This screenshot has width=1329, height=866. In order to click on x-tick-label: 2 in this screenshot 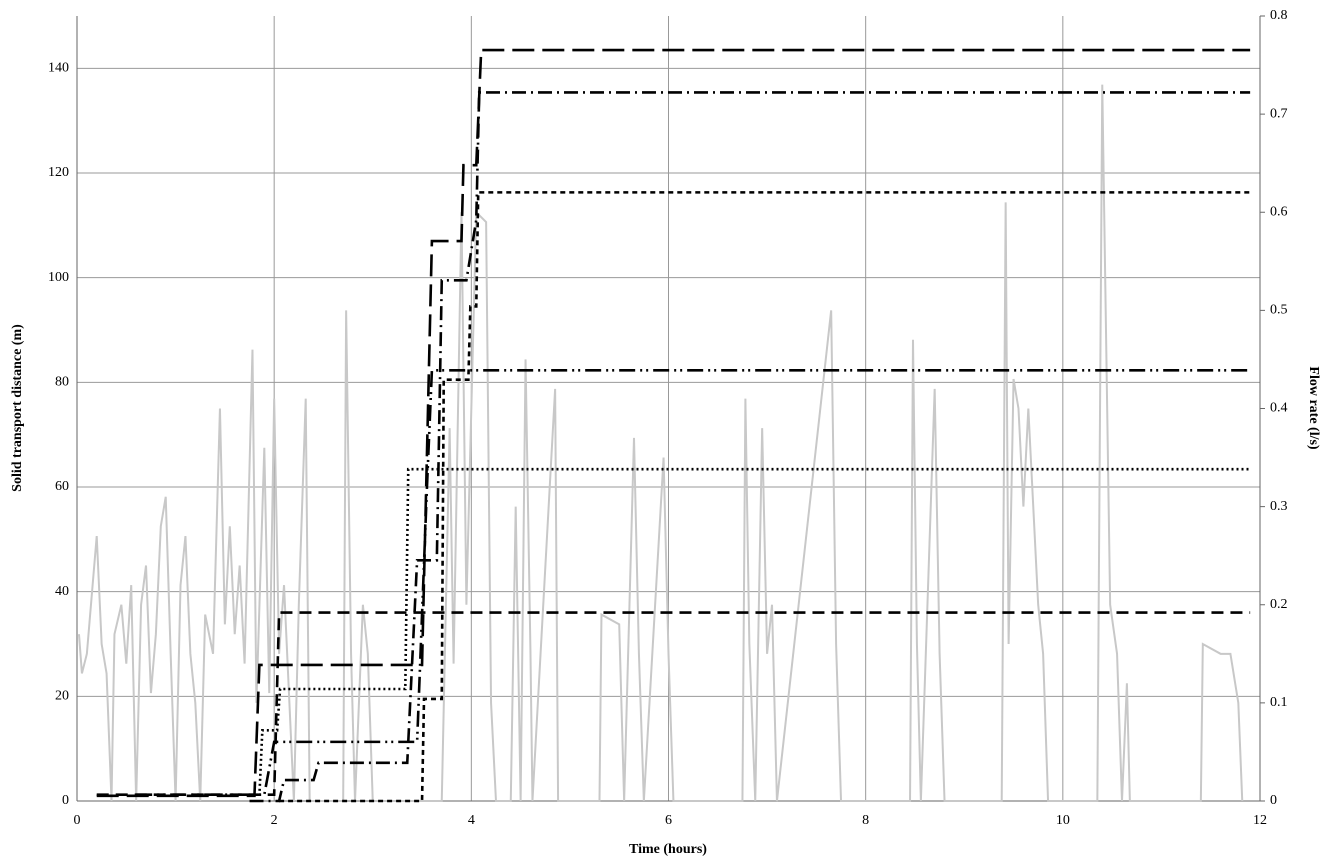, I will do `click(274, 820)`.